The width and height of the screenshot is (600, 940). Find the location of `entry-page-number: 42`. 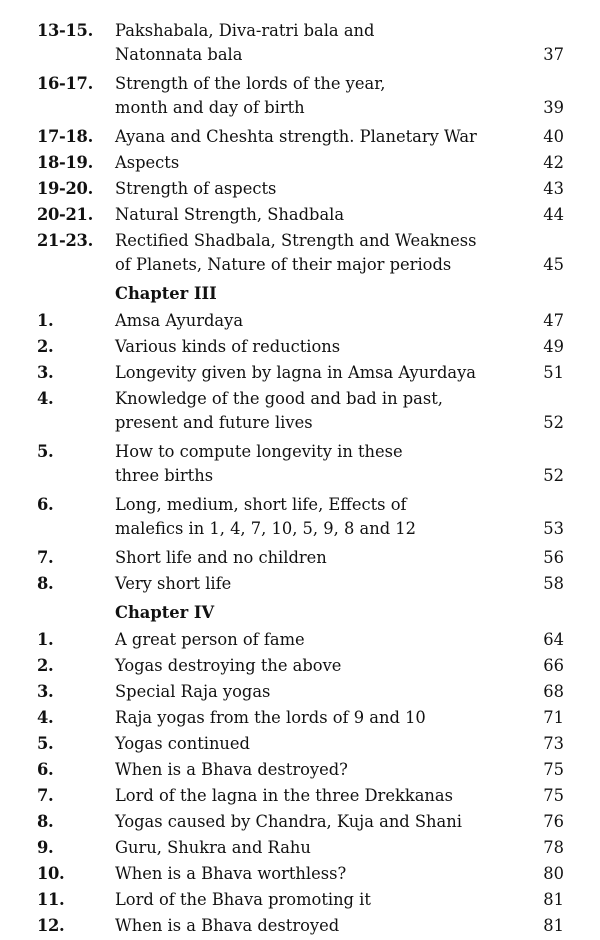

entry-page-number: 42 is located at coordinates (553, 162).